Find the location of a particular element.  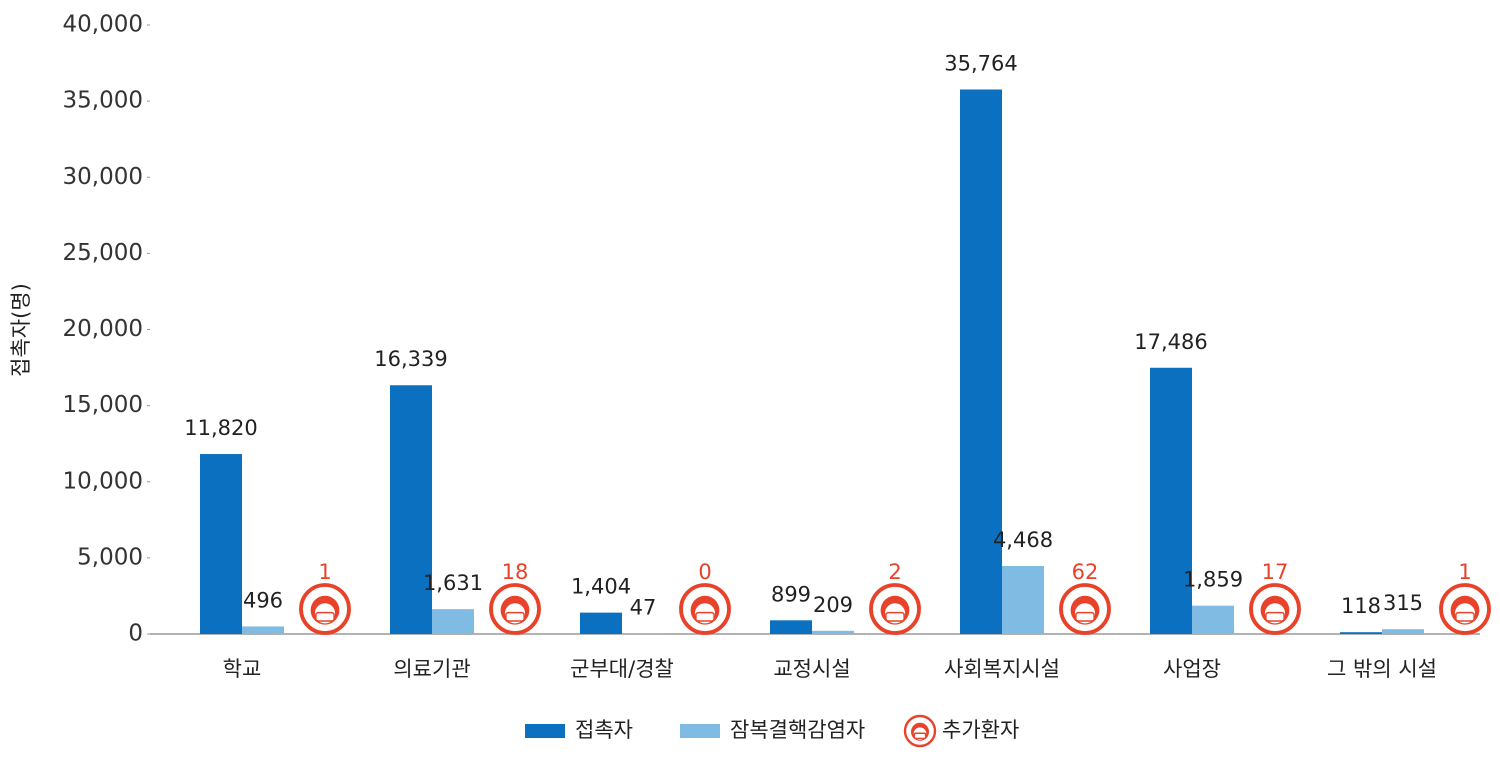

icon-value-label: 17 is located at coordinates (1275, 572).